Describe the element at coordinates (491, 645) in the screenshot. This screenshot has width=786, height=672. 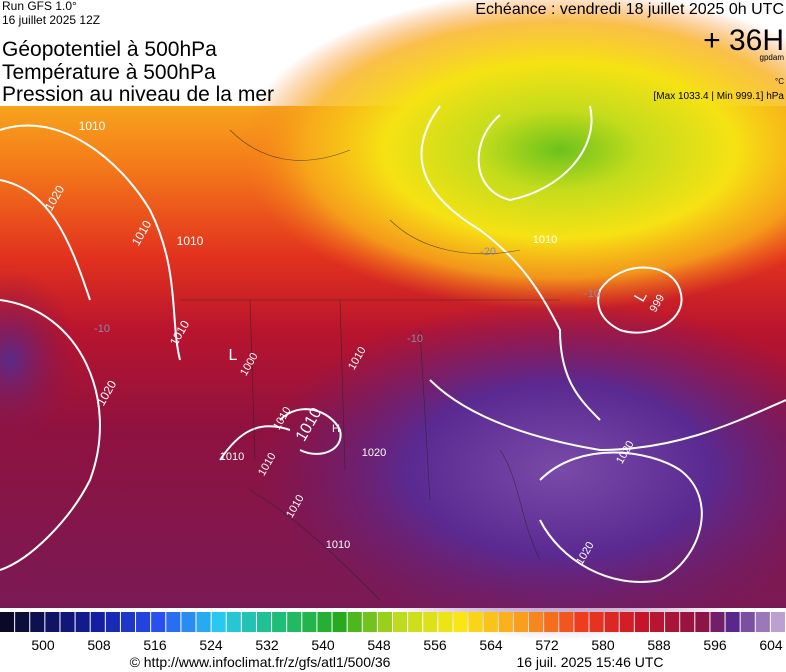
I see `color-bar-label: 564` at that location.